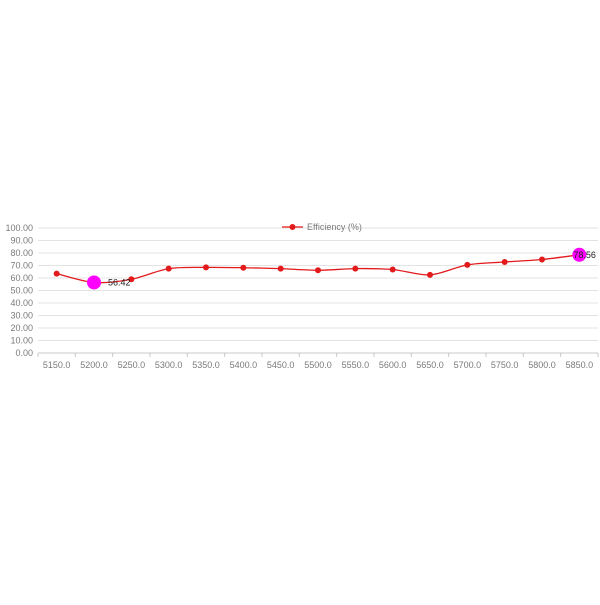  What do you see at coordinates (393, 365) in the screenshot?
I see `x-tick-label: 5600.0` at bounding box center [393, 365].